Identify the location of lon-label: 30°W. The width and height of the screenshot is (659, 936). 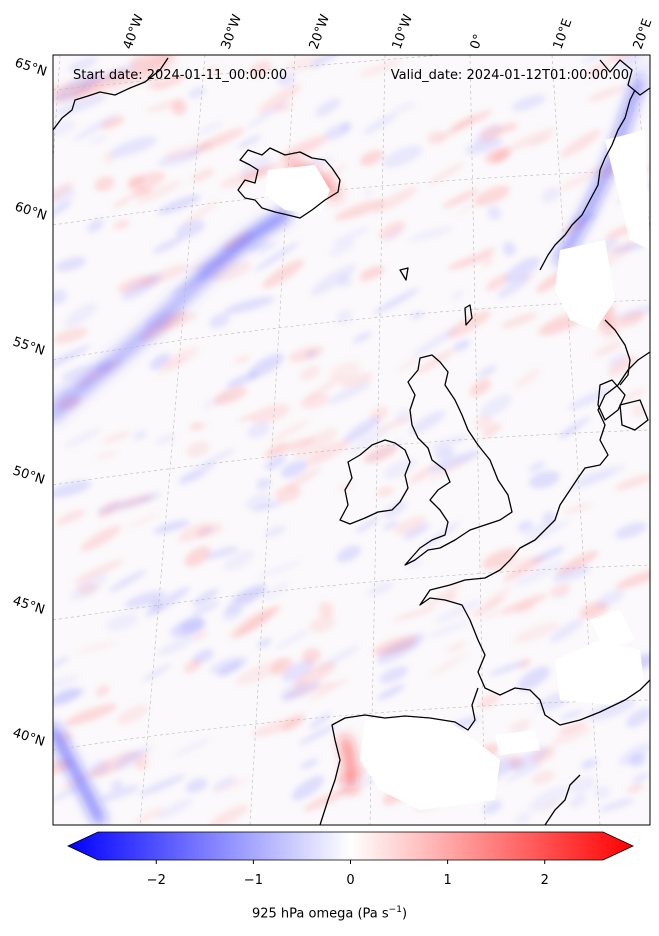
(232, 31).